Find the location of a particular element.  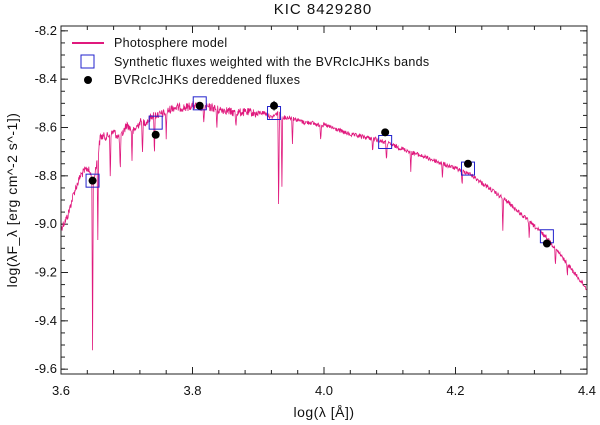

y-tick-label: -9.6 is located at coordinates (46, 368).